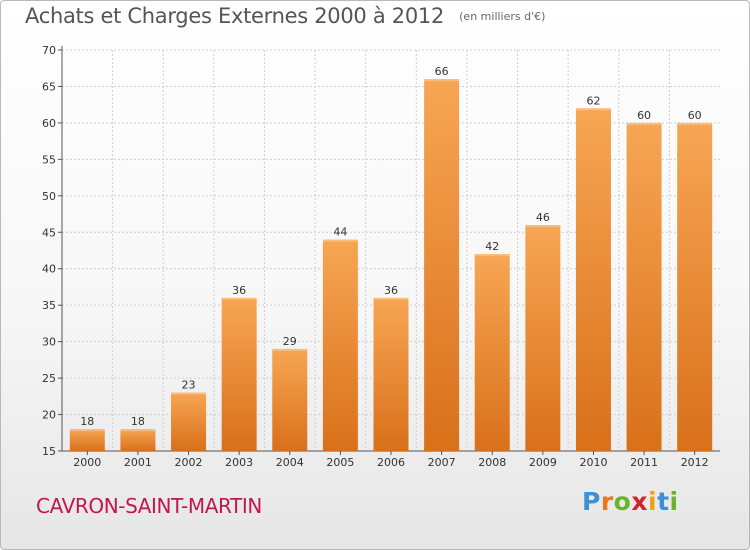 Image resolution: width=750 pixels, height=550 pixels. What do you see at coordinates (87, 440) in the screenshot?
I see `bar-2000` at bounding box center [87, 440].